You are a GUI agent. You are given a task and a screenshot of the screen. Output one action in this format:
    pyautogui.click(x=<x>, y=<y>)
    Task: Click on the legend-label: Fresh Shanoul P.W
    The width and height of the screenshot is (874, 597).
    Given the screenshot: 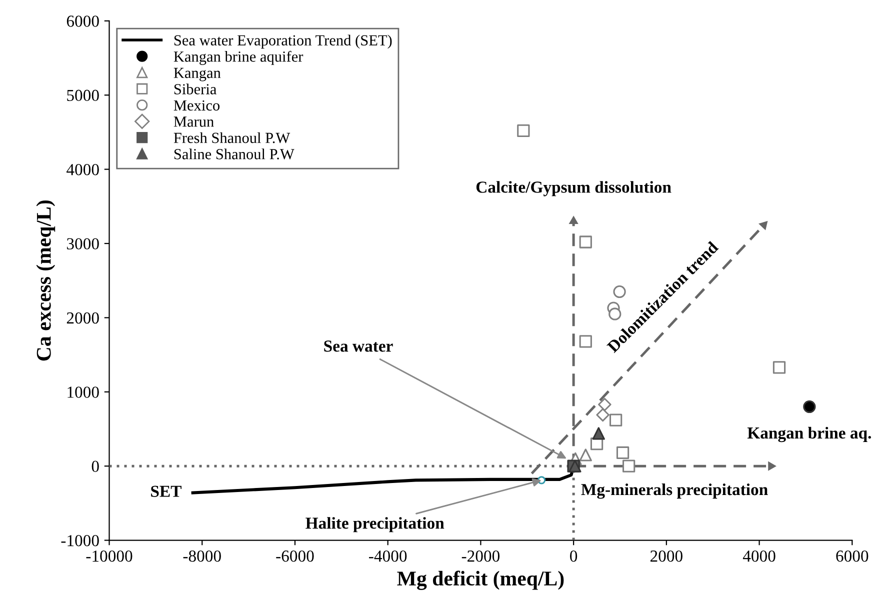 What is the action you would take?
    pyautogui.click(x=232, y=138)
    